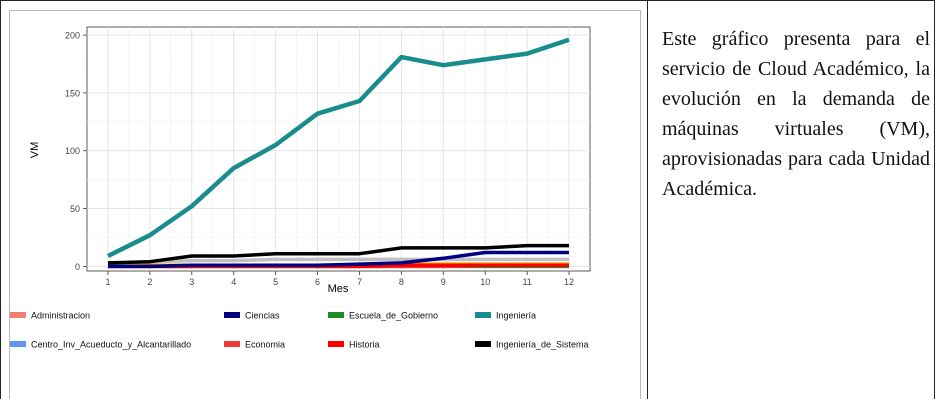 The height and width of the screenshot is (399, 936). I want to click on y-axis-ticks: 0 50 100 150 200, so click(76, 151).